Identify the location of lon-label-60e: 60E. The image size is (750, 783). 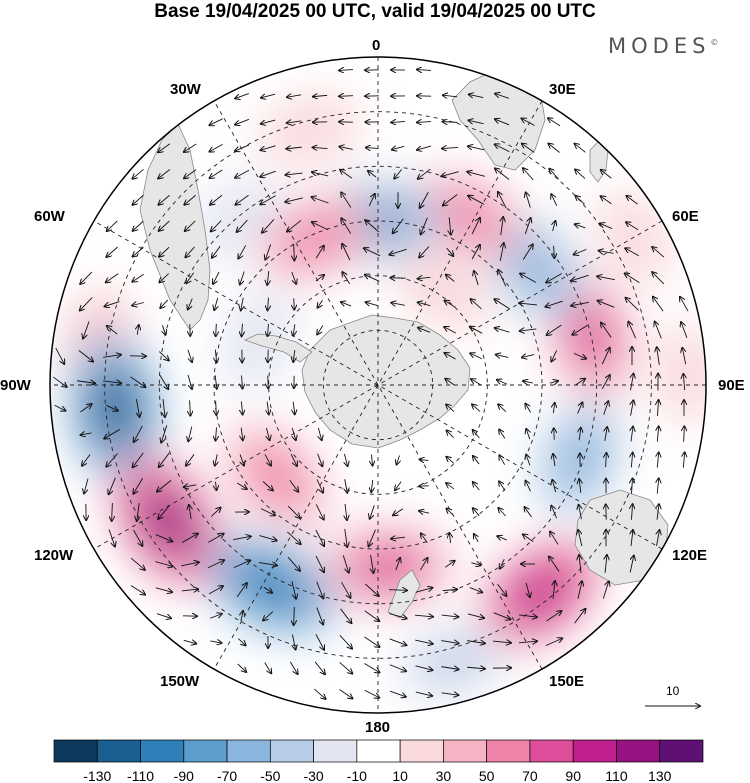
(685, 216).